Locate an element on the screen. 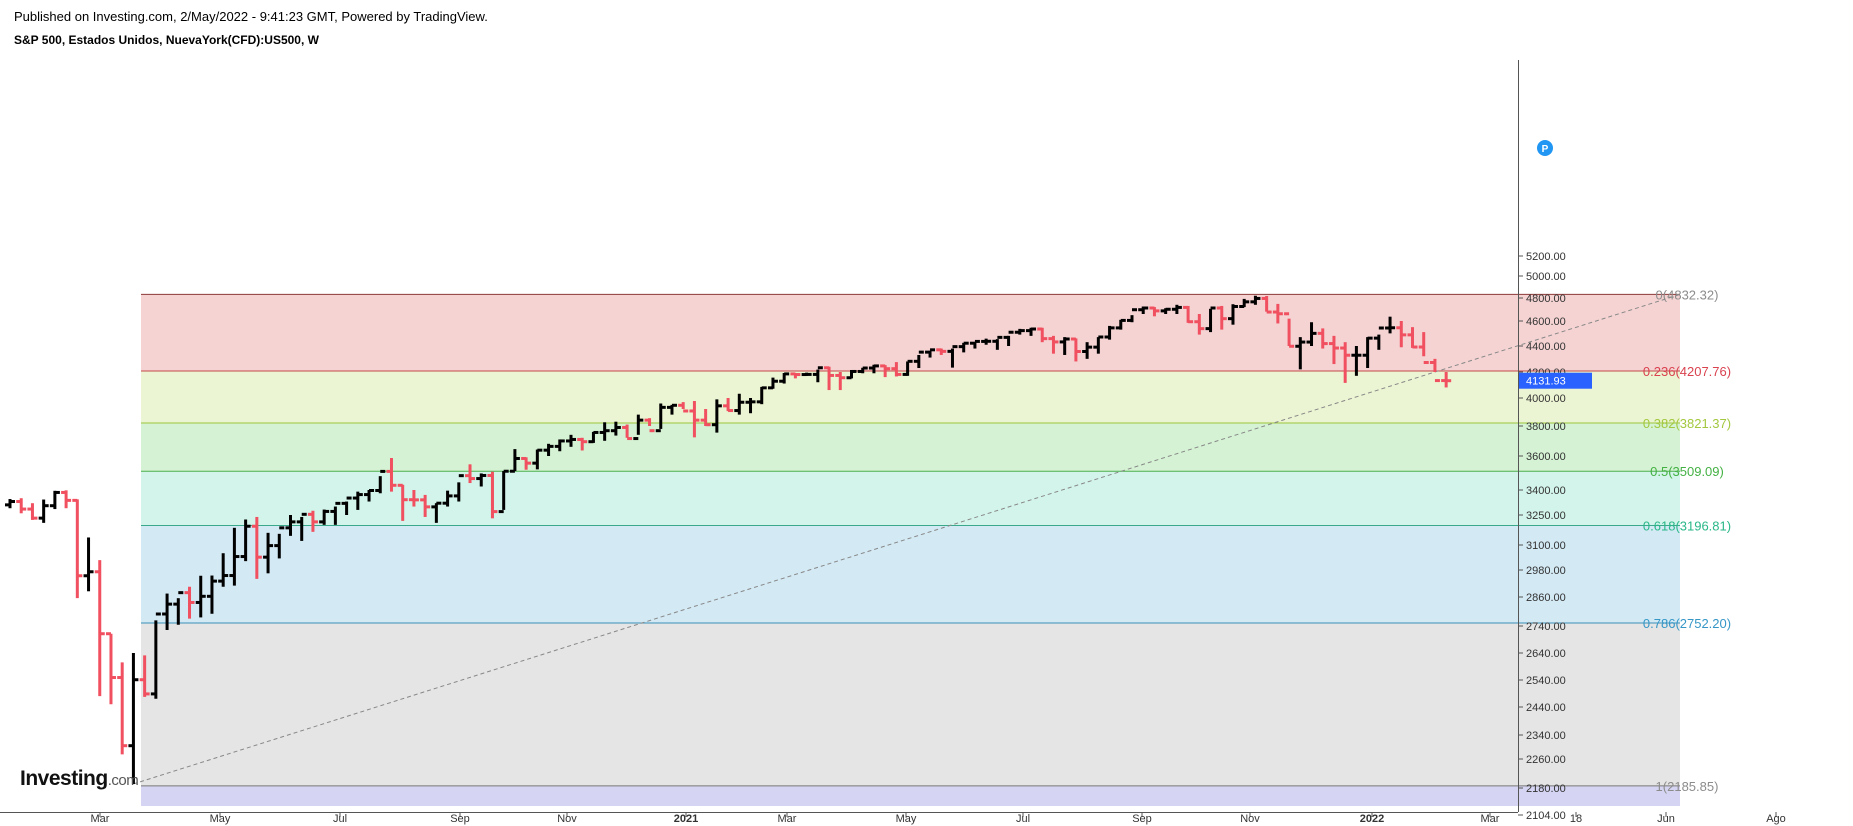 This screenshot has width=1853, height=826. fib-label: 0(4832.32) is located at coordinates (1687, 294).